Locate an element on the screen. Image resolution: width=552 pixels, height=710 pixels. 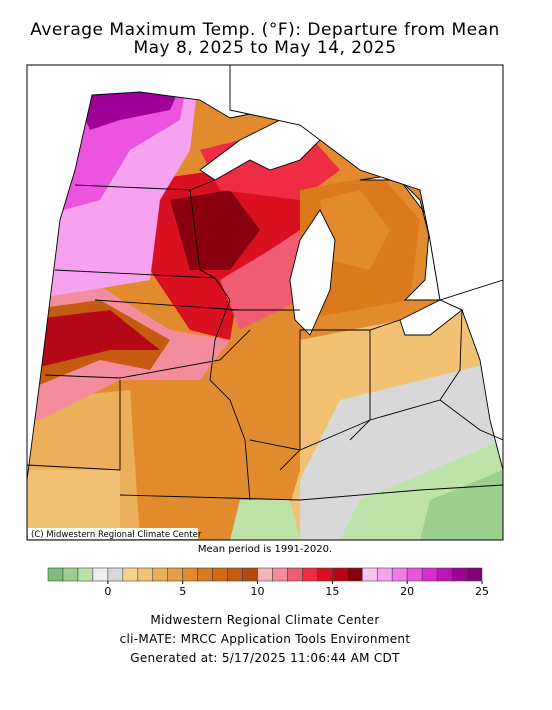
colorbar-tick-label: 0 is located at coordinates (107, 591).